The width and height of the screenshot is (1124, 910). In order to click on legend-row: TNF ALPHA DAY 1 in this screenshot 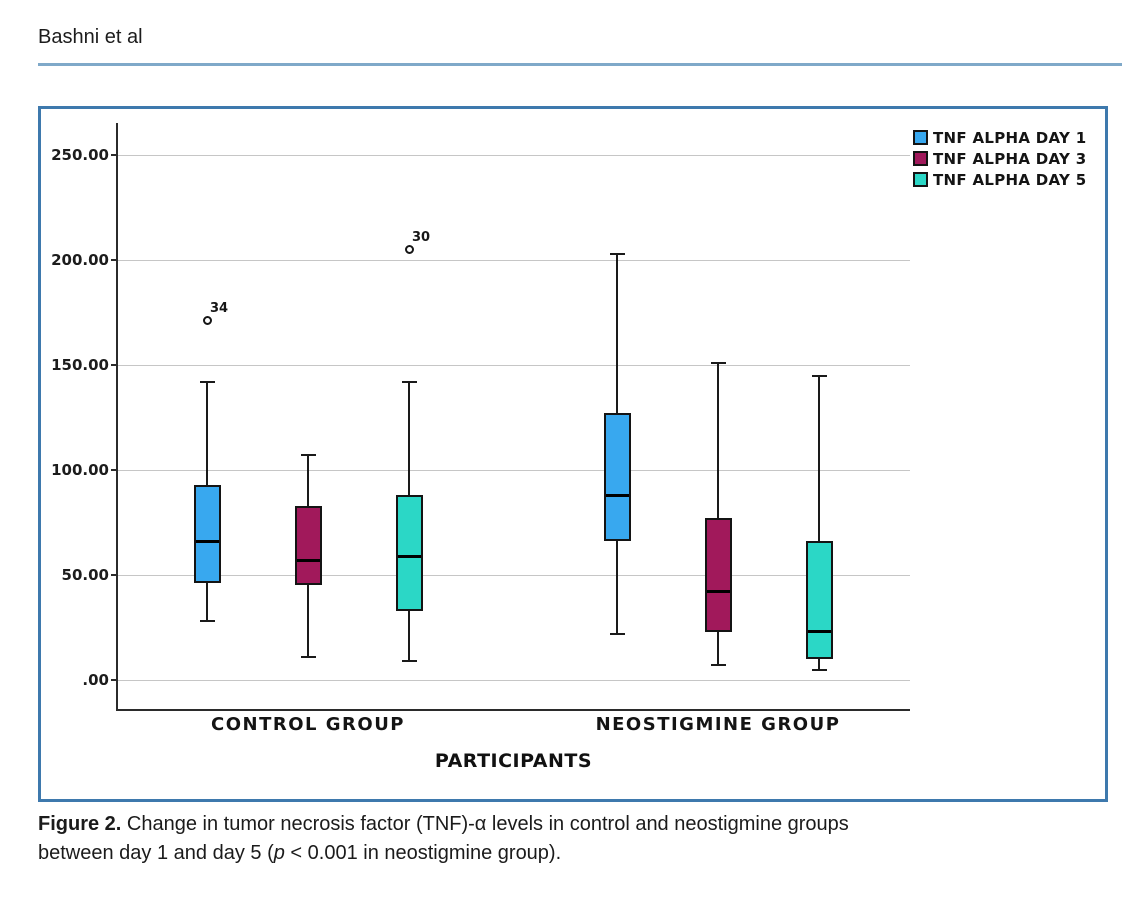, I will do `click(999, 137)`.